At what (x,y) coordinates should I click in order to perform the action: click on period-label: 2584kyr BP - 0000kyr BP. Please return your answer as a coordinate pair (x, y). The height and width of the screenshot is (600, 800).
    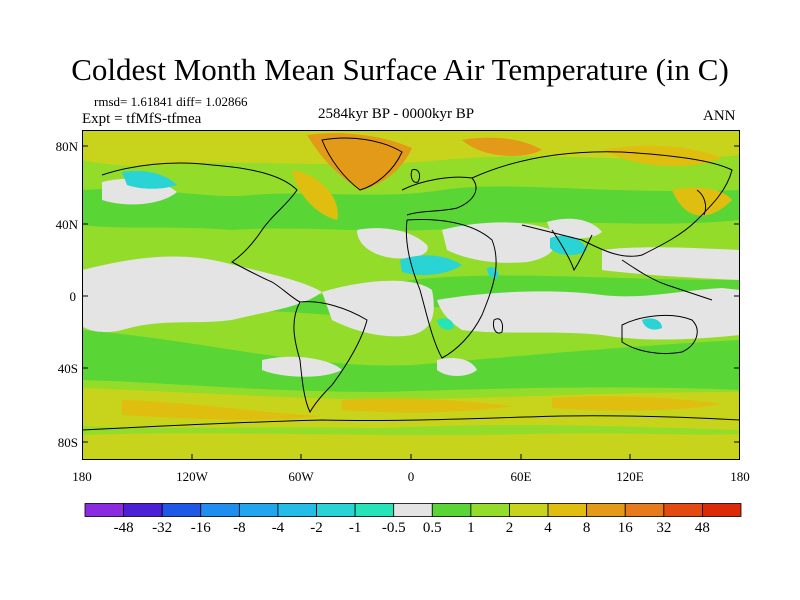
    Looking at the image, I should click on (396, 114).